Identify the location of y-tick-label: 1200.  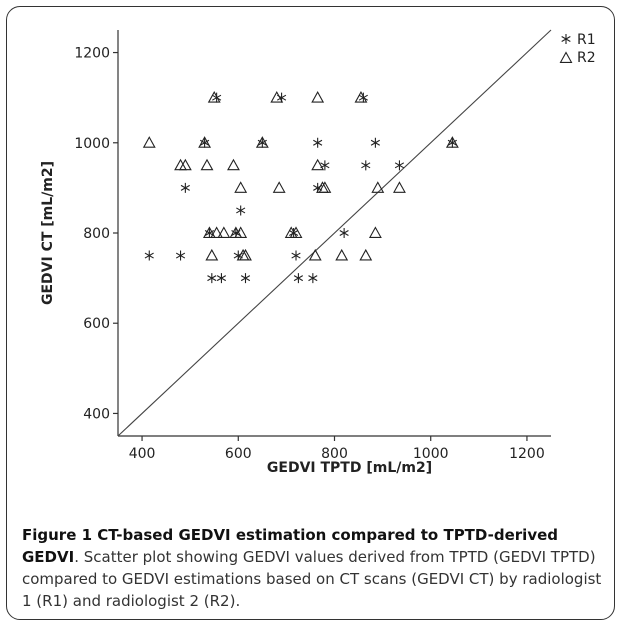
(92, 54).